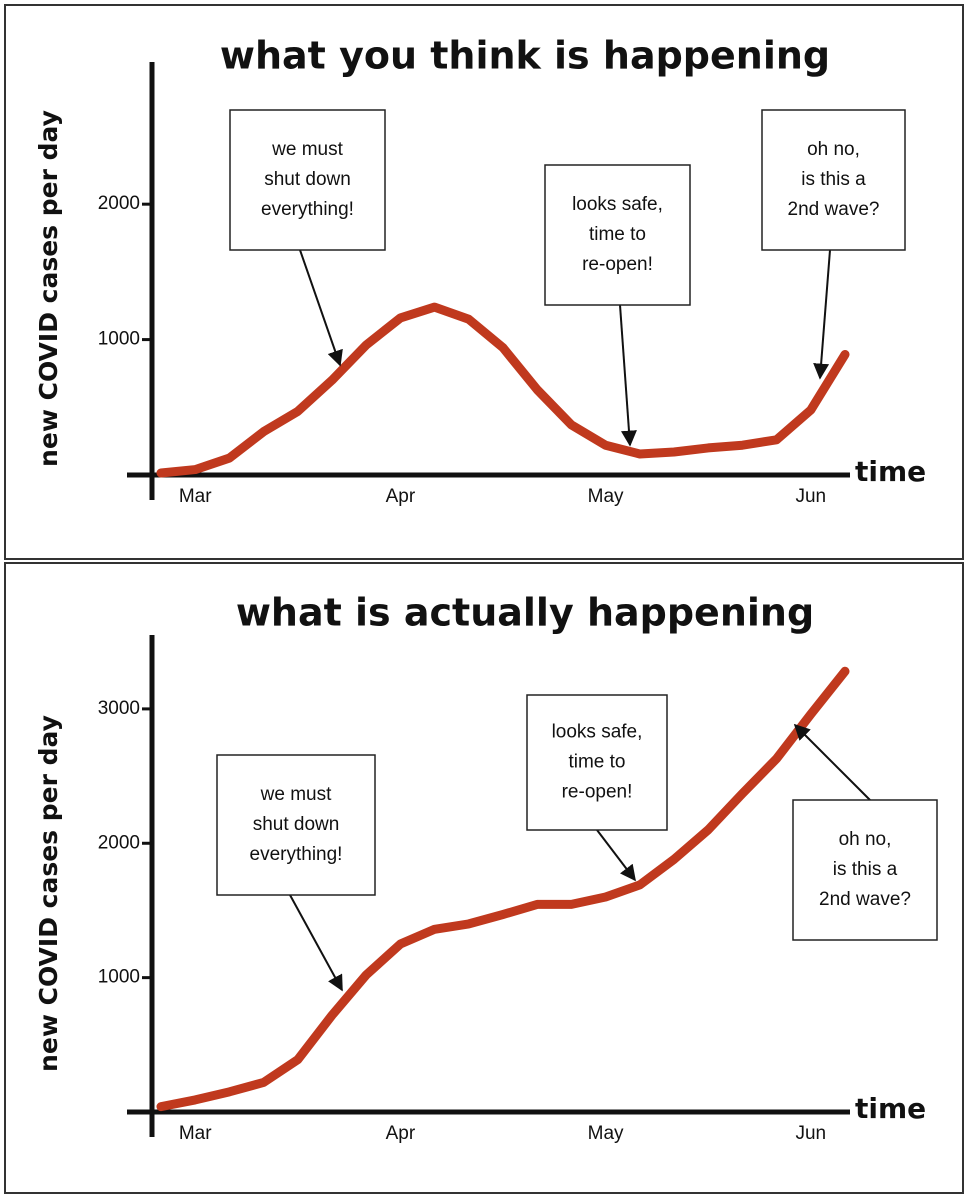  What do you see at coordinates (503, 390) in the screenshot?
I see `data-line` at bounding box center [503, 390].